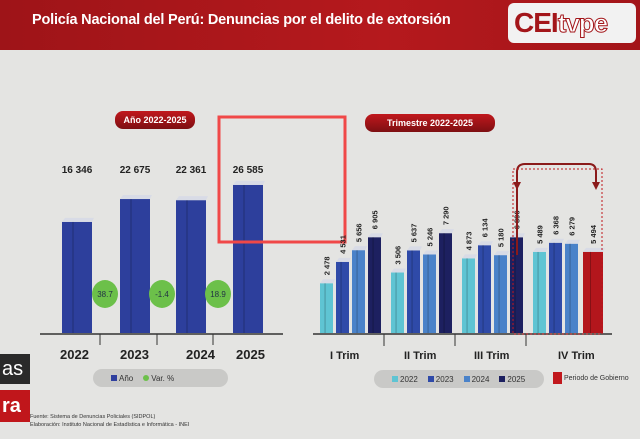 Image resolution: width=640 pixels, height=439 pixels. What do you see at coordinates (430, 237) in the screenshot?
I see `value-label: 5 246` at bounding box center [430, 237].